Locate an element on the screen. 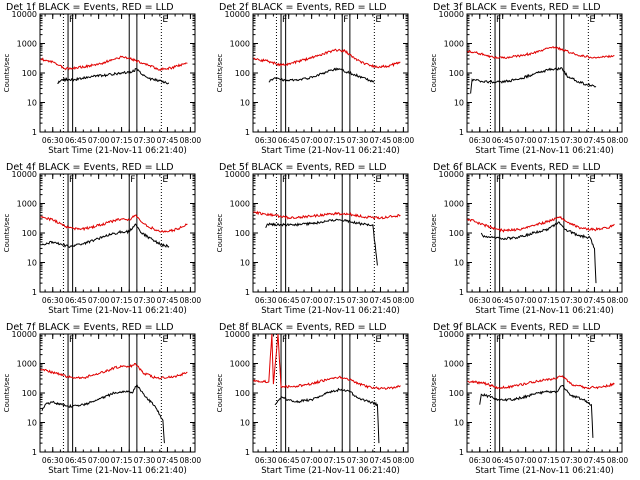 The height and width of the screenshot is (480, 640). panel-title: Det 3f BLACK = Events, RED = LLD is located at coordinates (517, 7).